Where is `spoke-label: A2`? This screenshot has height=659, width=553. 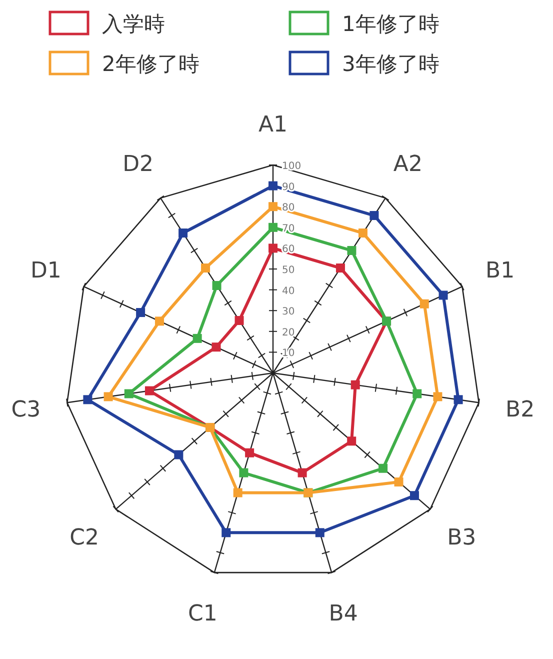 spoke-label: A2 is located at coordinates (407, 165).